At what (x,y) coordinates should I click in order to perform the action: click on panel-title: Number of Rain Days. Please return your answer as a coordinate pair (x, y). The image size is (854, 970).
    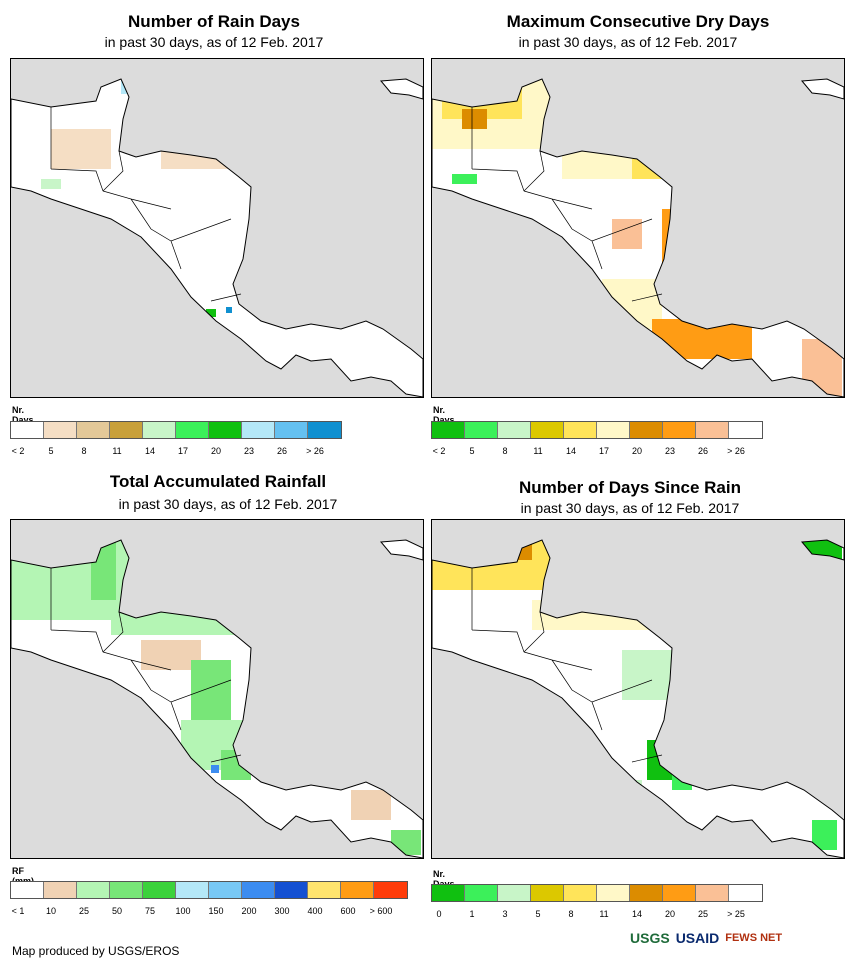
    Looking at the image, I should click on (214, 21).